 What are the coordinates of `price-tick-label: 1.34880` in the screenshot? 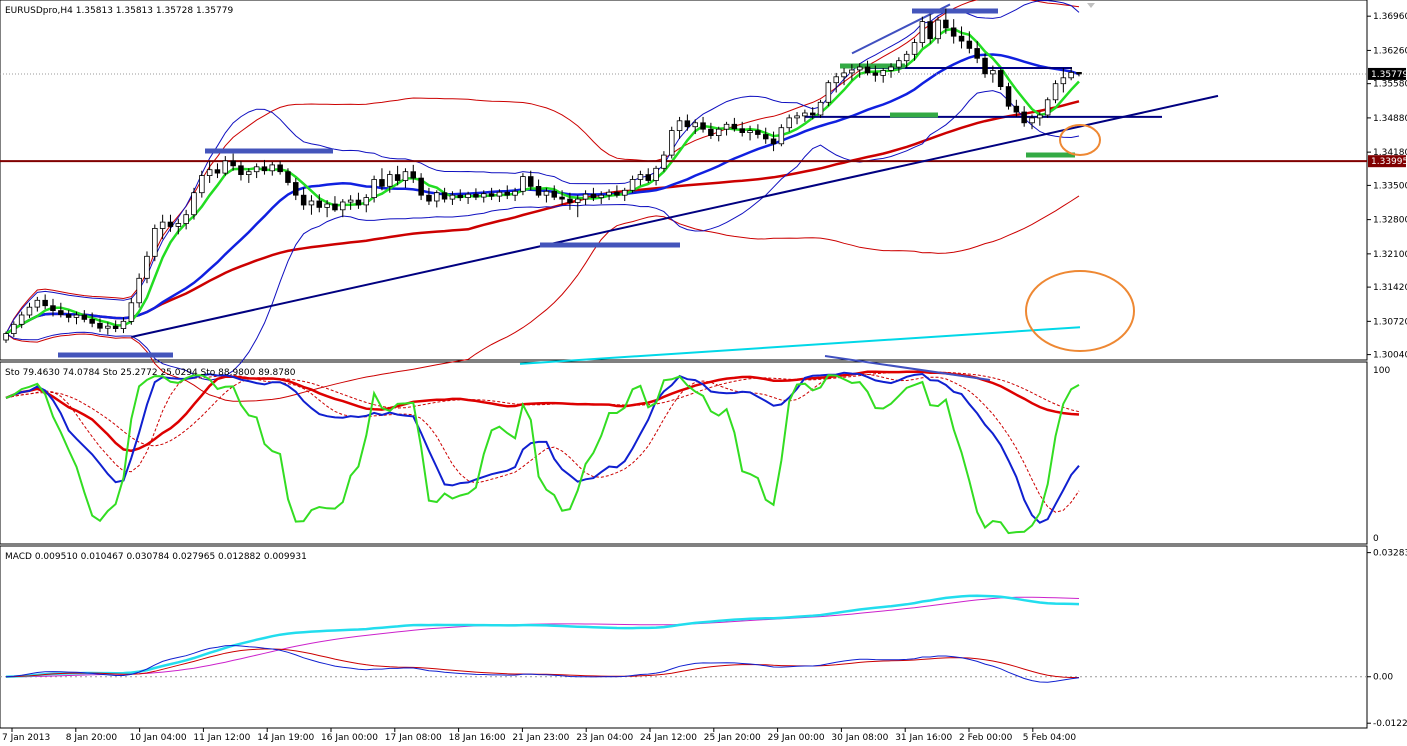 It's located at (1390, 119).